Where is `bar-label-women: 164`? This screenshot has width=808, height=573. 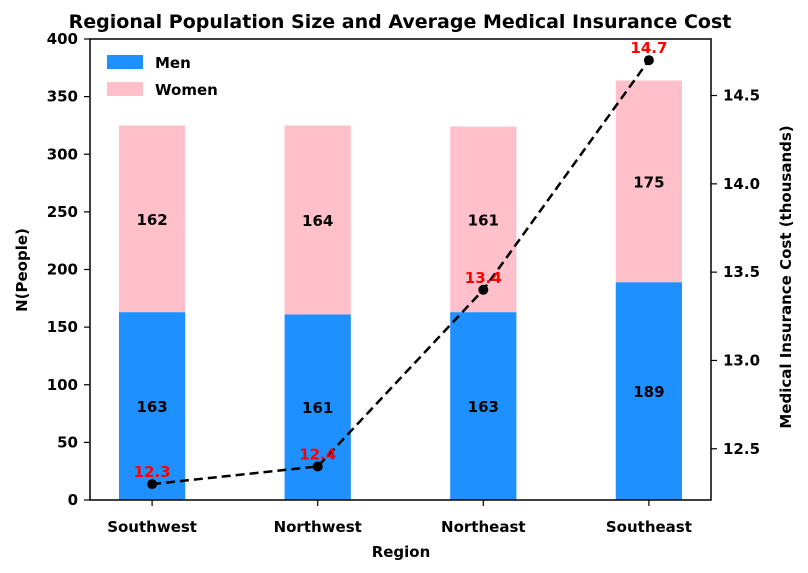 bar-label-women: 164 is located at coordinates (317, 221).